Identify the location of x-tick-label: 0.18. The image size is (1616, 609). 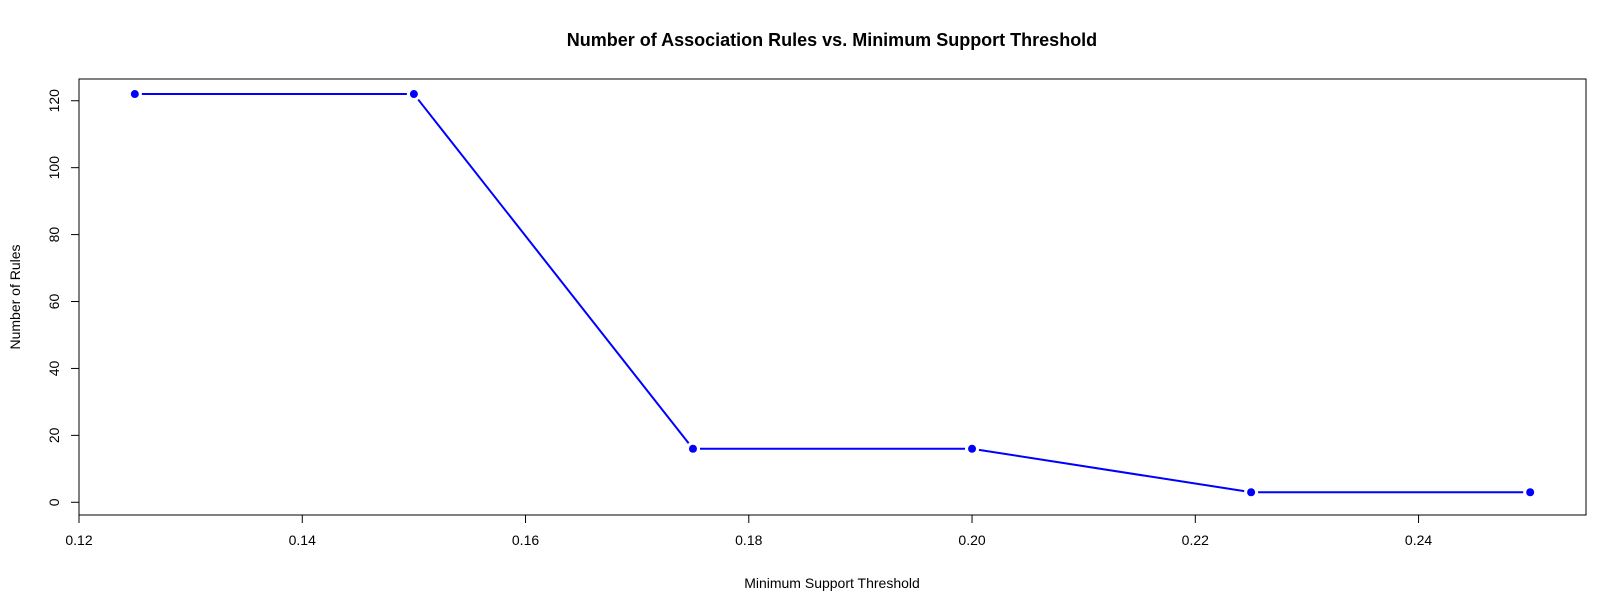
(748, 540).